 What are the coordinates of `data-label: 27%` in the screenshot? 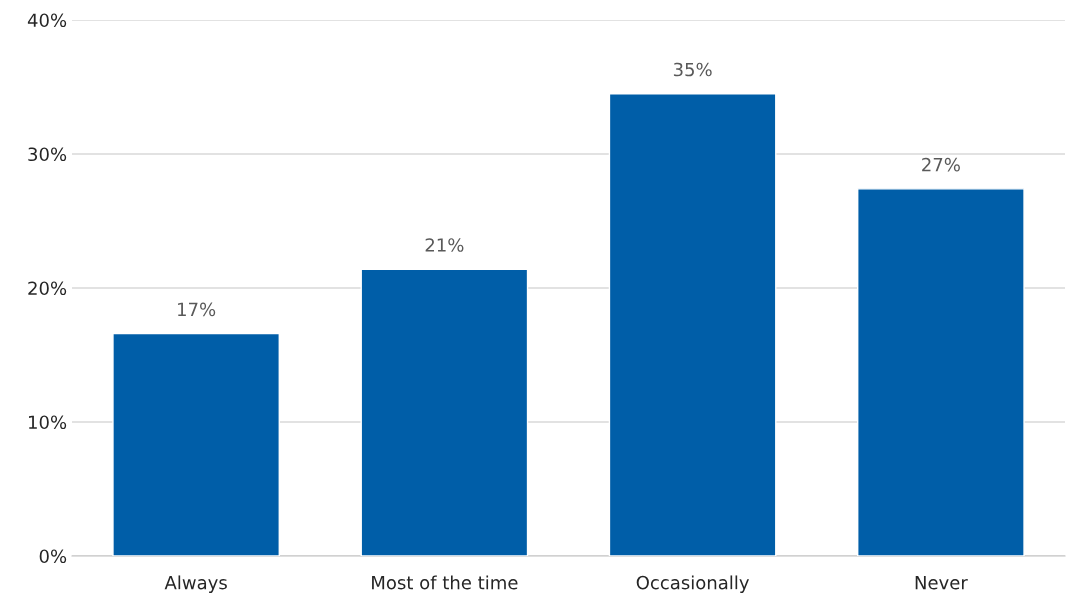 It's located at (941, 164).